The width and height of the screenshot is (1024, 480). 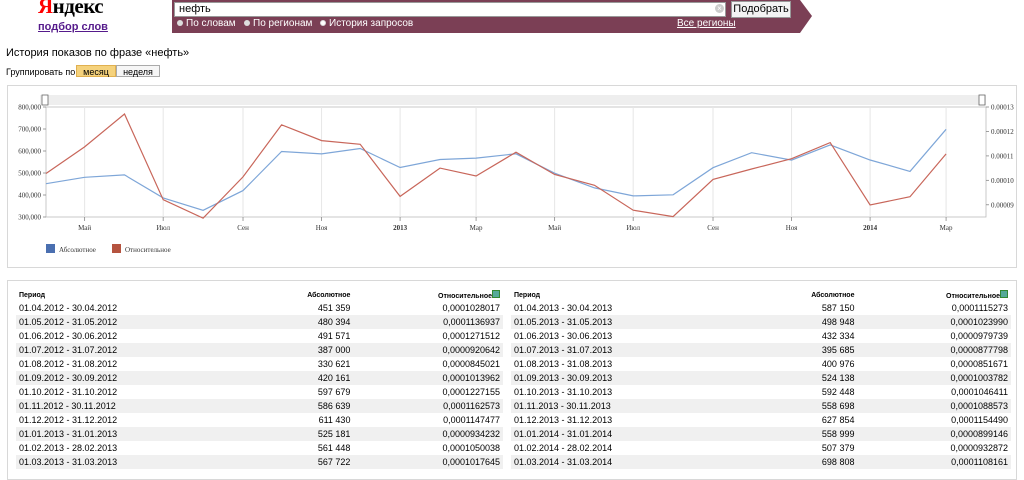 I want to click on absolute-cell: 480 394, so click(x=299, y=322).